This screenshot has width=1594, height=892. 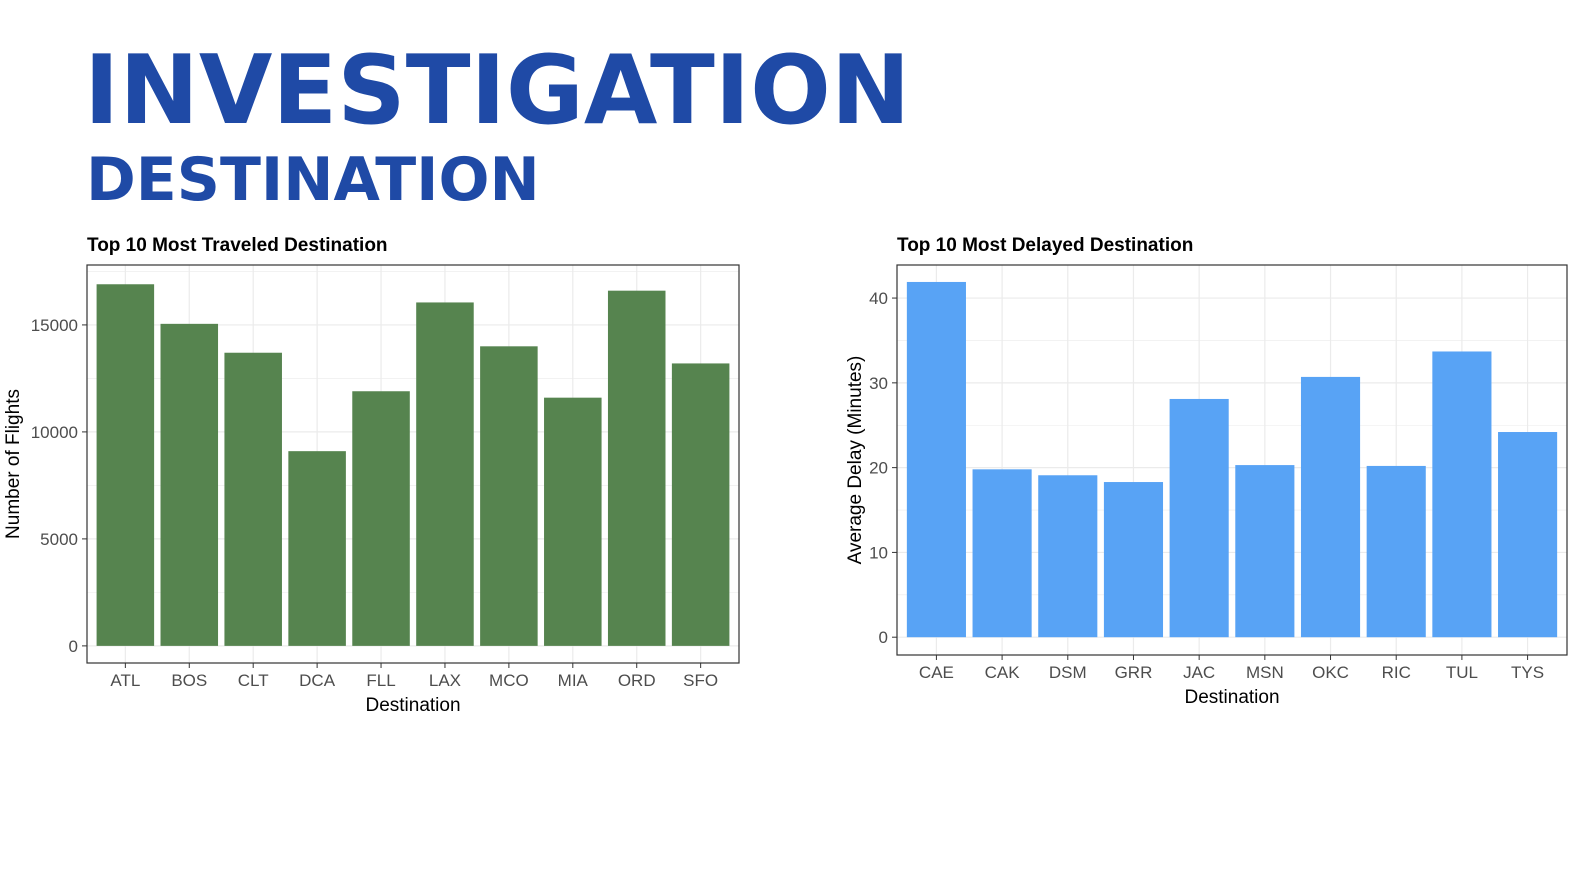 I want to click on chart-title: Top 10 Most Delayed Destination, so click(x=1045, y=245).